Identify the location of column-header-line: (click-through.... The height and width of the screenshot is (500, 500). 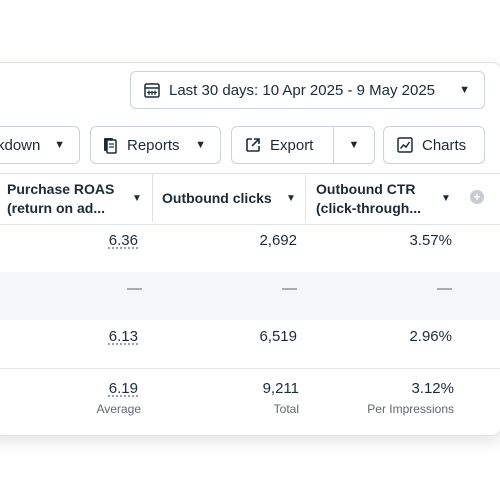
(368, 208).